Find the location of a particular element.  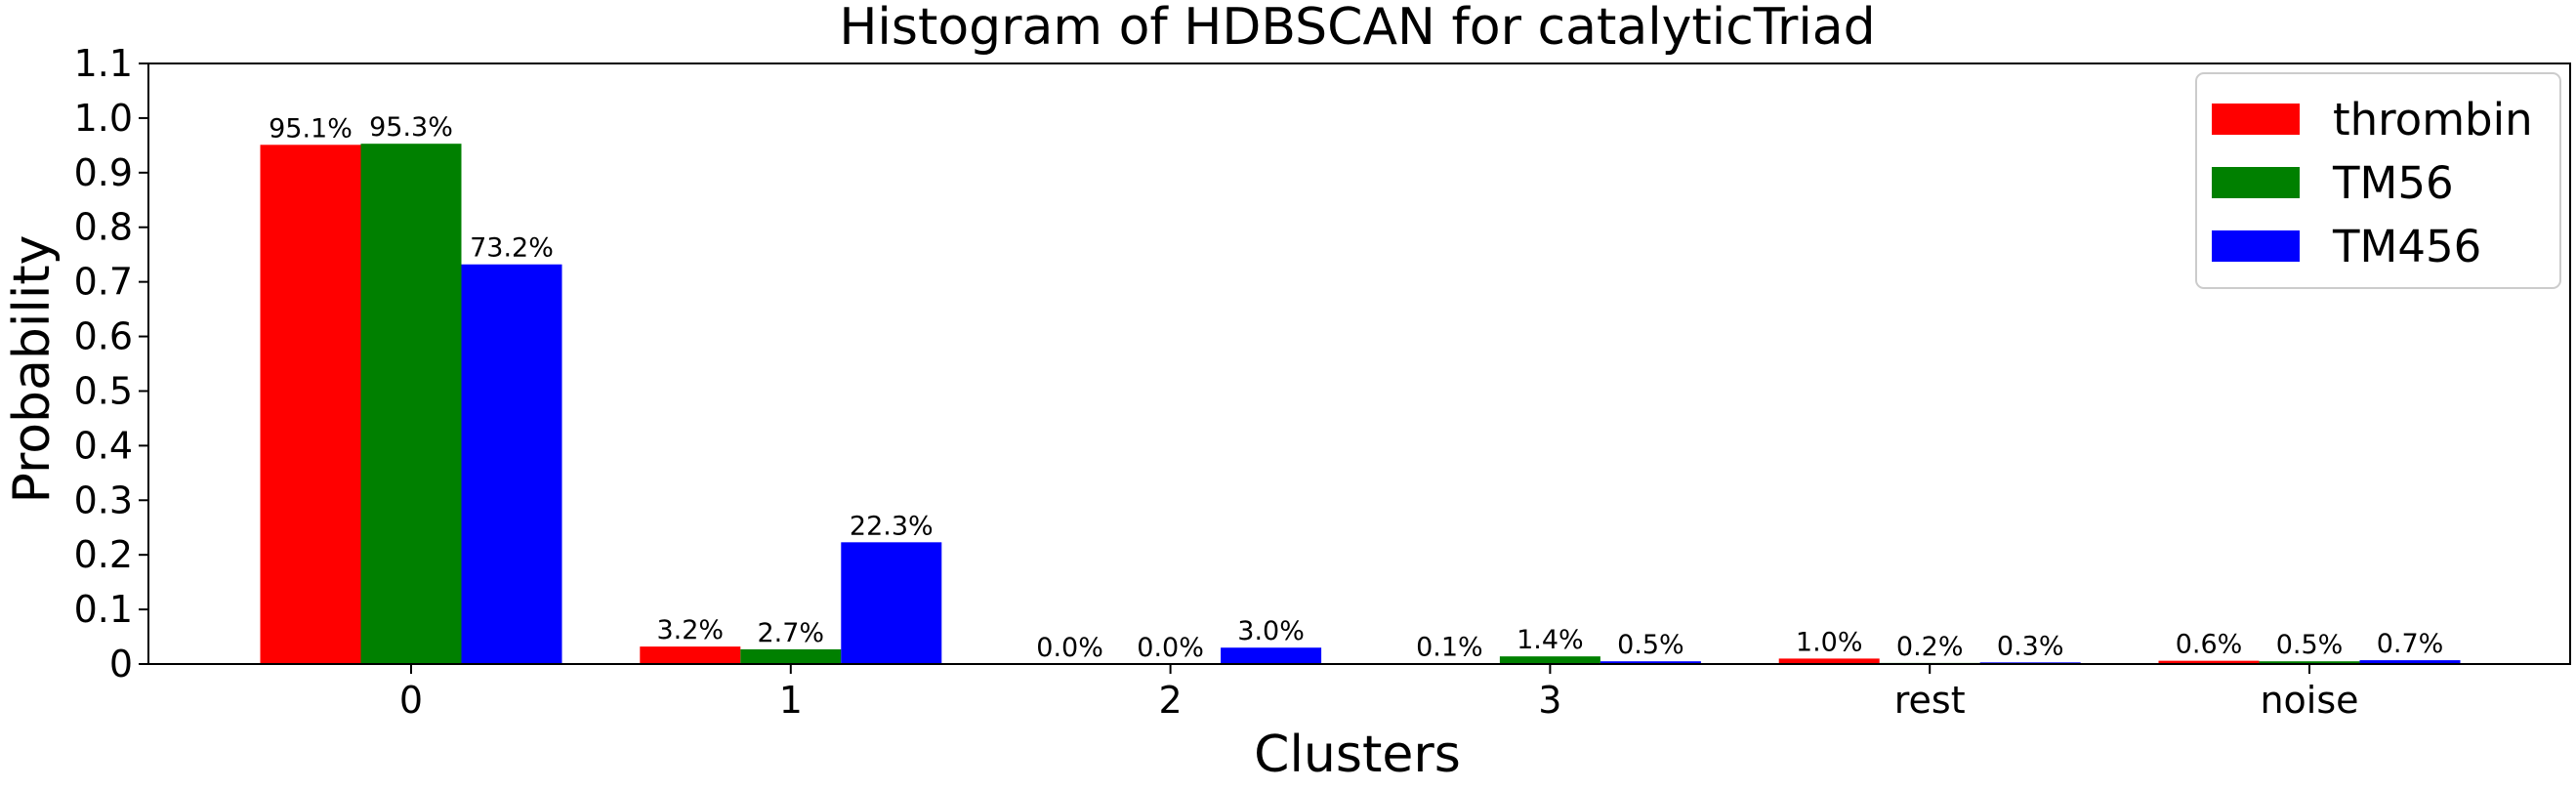

data-label-thrombin-3: 0.1% is located at coordinates (1450, 647).